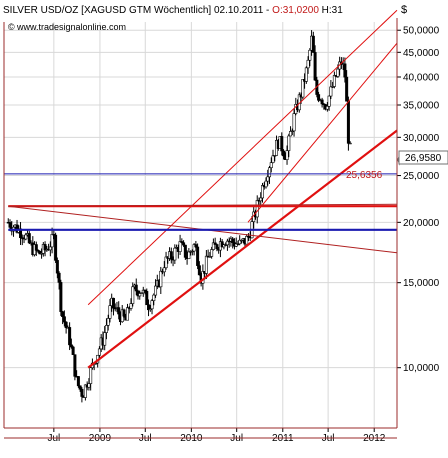 This screenshot has width=448, height=458. Describe the element at coordinates (421, 78) in the screenshot. I see `y-tick-label: 40,0000` at that location.